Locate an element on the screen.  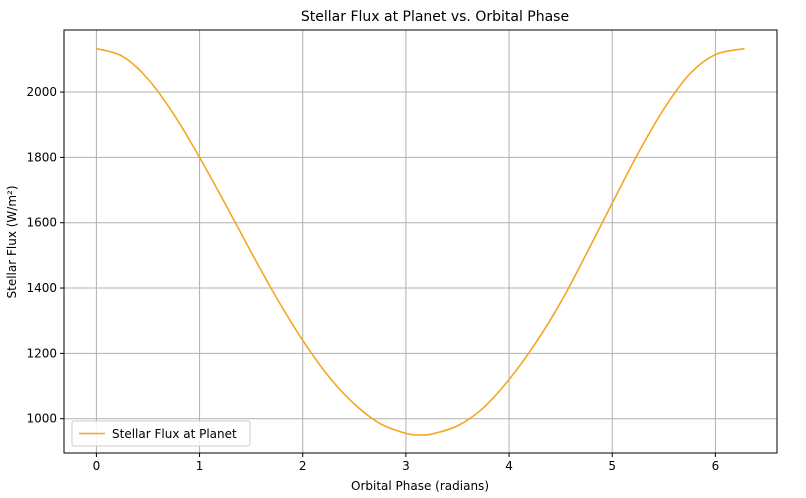
y-tick-label: 1400 is located at coordinates (41, 288).